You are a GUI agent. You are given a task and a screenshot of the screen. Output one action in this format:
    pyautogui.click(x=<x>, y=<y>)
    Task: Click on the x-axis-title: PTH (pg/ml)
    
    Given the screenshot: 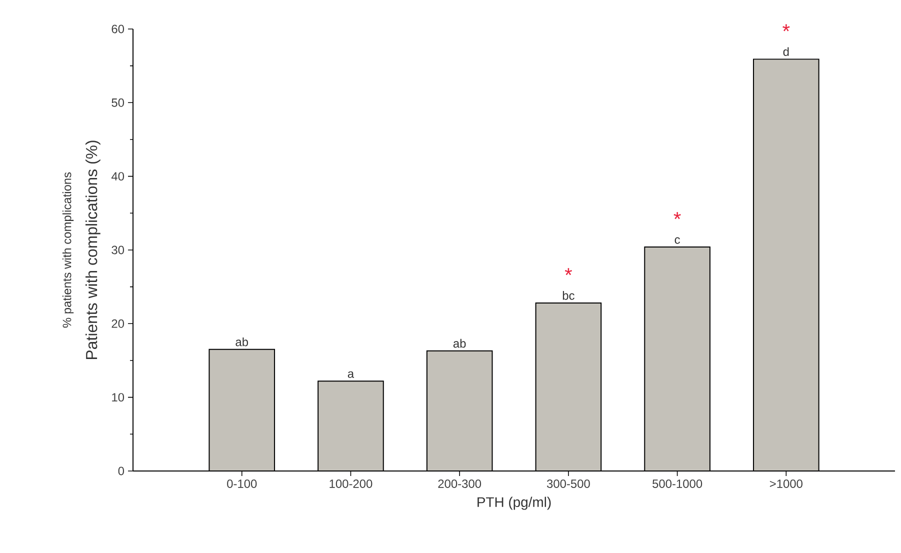 What is the action you would take?
    pyautogui.click(x=514, y=503)
    